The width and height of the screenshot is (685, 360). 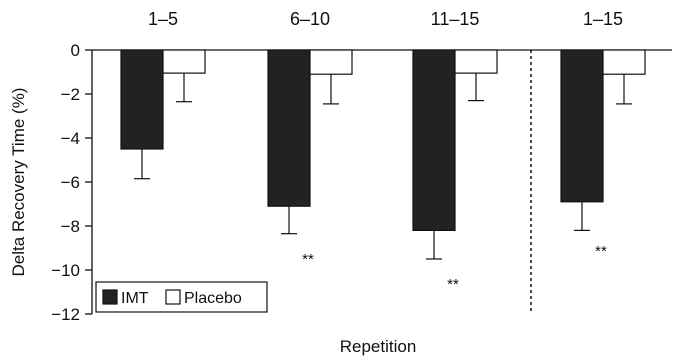 What do you see at coordinates (70, 226) in the screenshot?
I see `y-tick-label: −8` at bounding box center [70, 226].